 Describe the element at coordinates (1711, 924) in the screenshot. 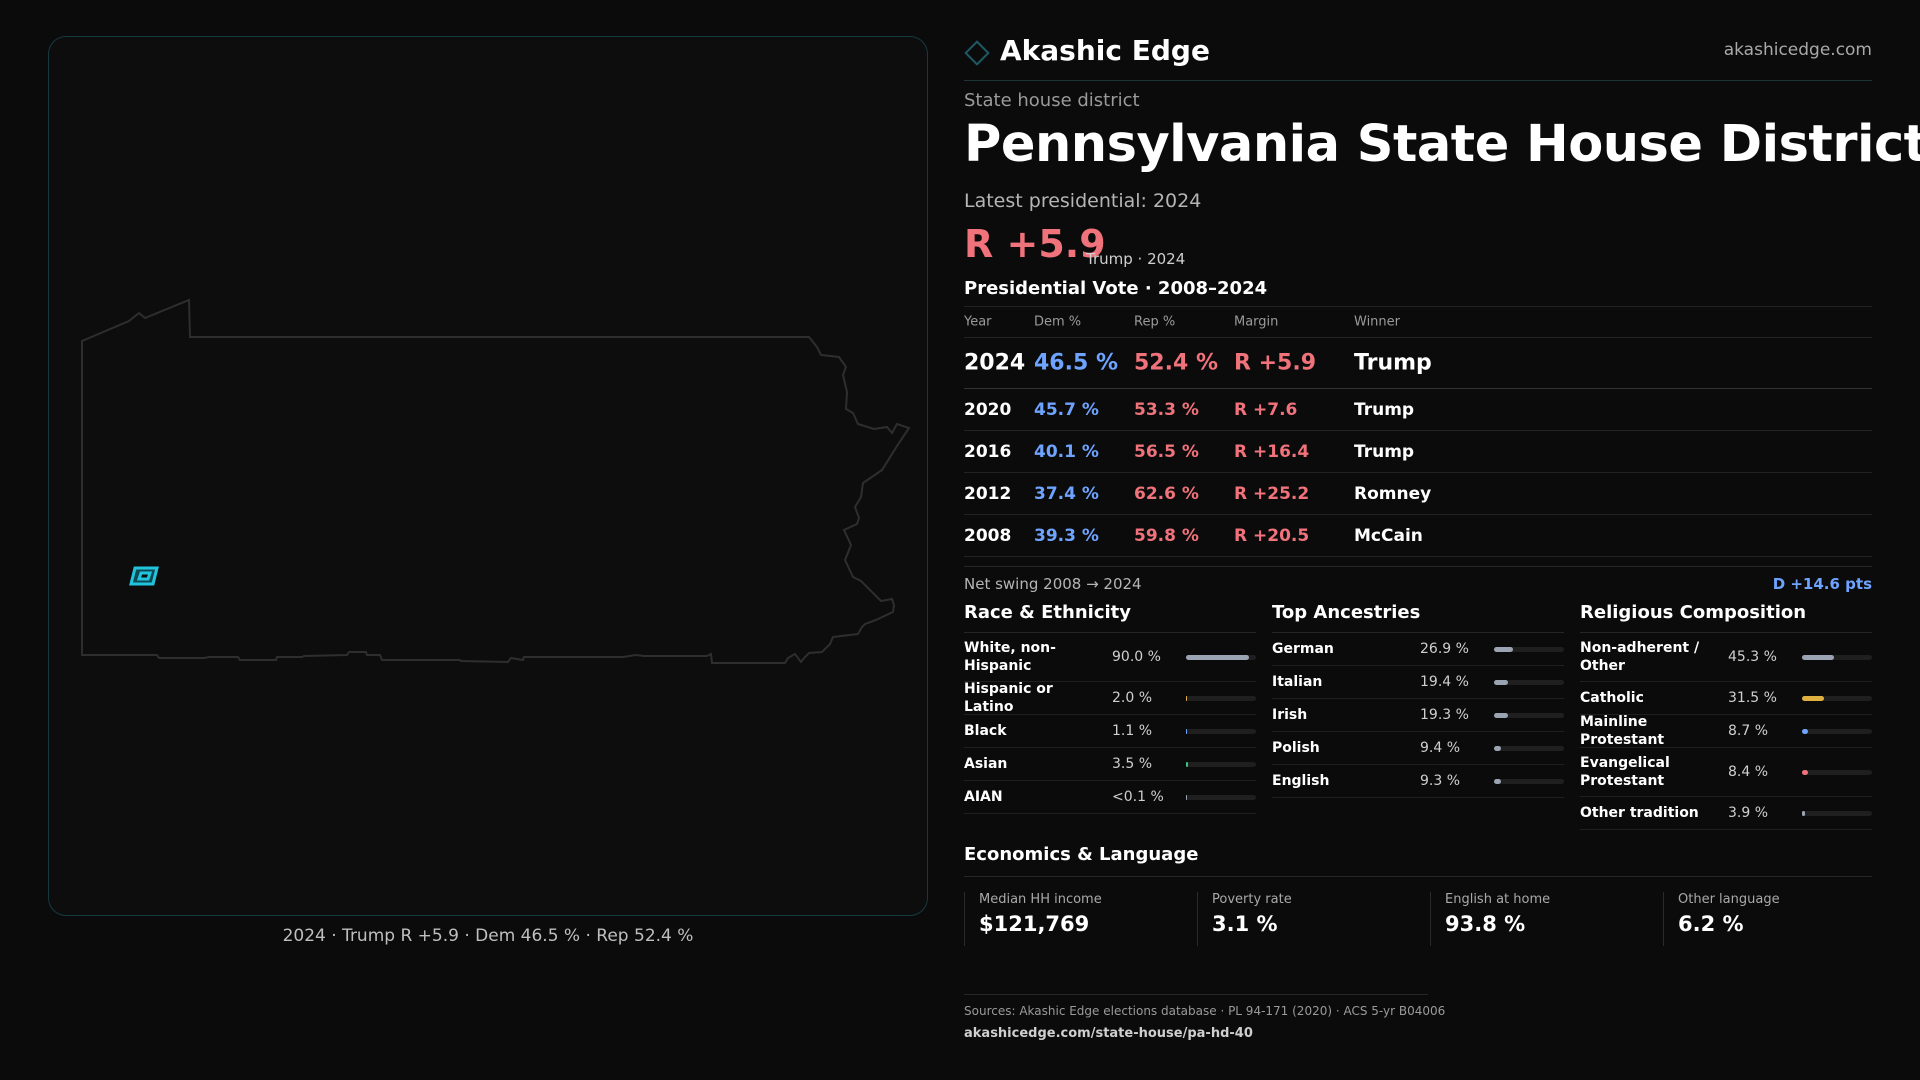

I see `stat-card-value: 6.2 %` at that location.